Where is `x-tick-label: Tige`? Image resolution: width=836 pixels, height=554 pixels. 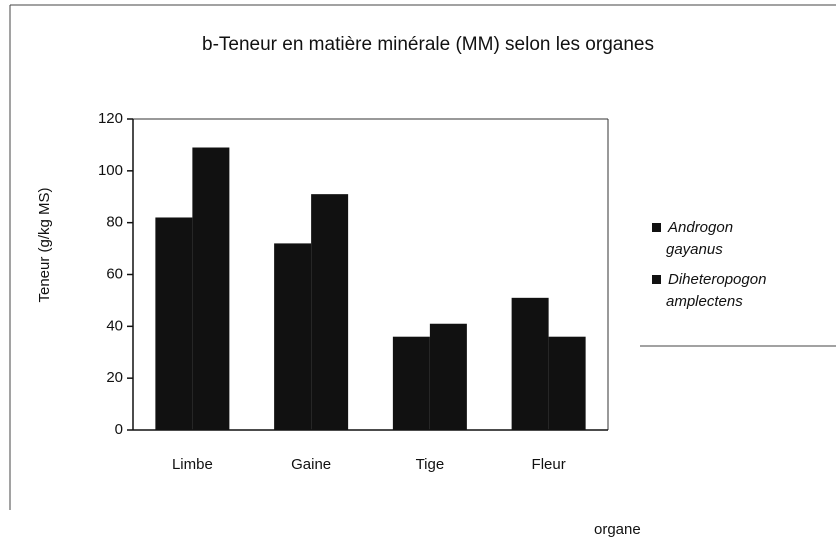
x-tick-label: Tige is located at coordinates (430, 464).